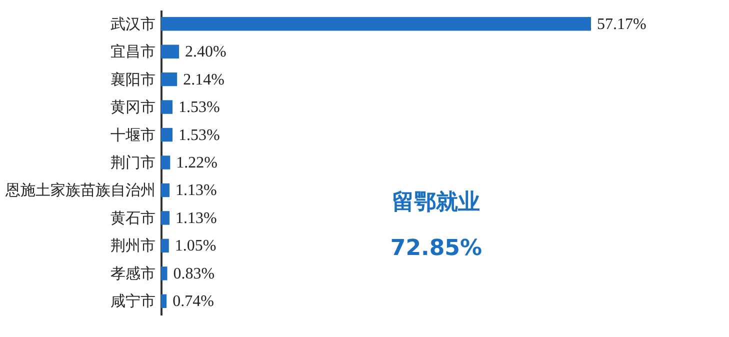 Image resolution: width=729 pixels, height=337 pixels. I want to click on y-tick-label: 咸宁市, so click(133, 301).